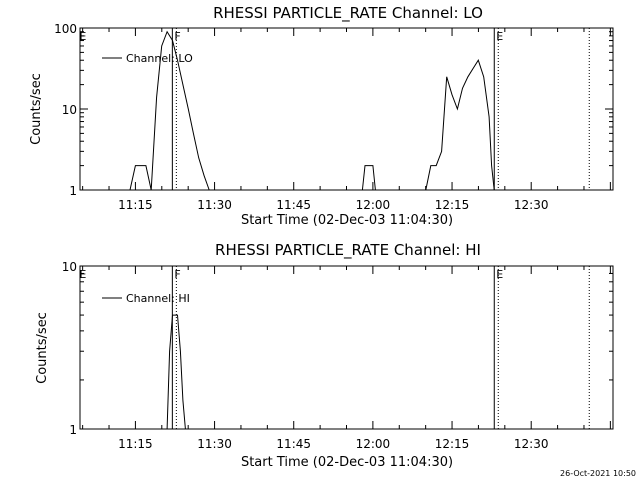 The width and height of the screenshot is (640, 480). What do you see at coordinates (69, 267) in the screenshot?
I see `hi-y-tick-label: 10` at bounding box center [69, 267].